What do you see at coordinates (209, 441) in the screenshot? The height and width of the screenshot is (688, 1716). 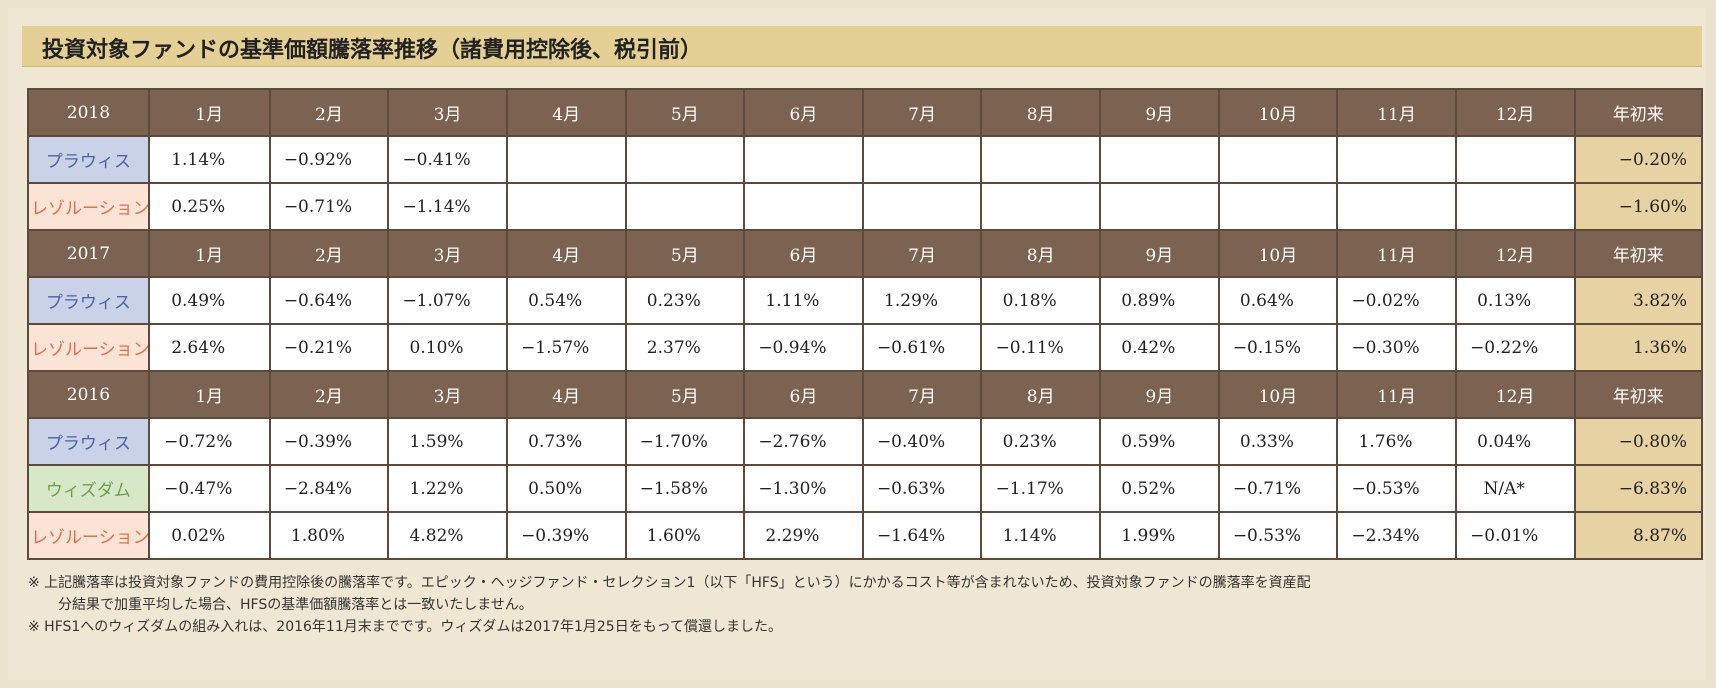 I see `return-value: −0.72%` at bounding box center [209, 441].